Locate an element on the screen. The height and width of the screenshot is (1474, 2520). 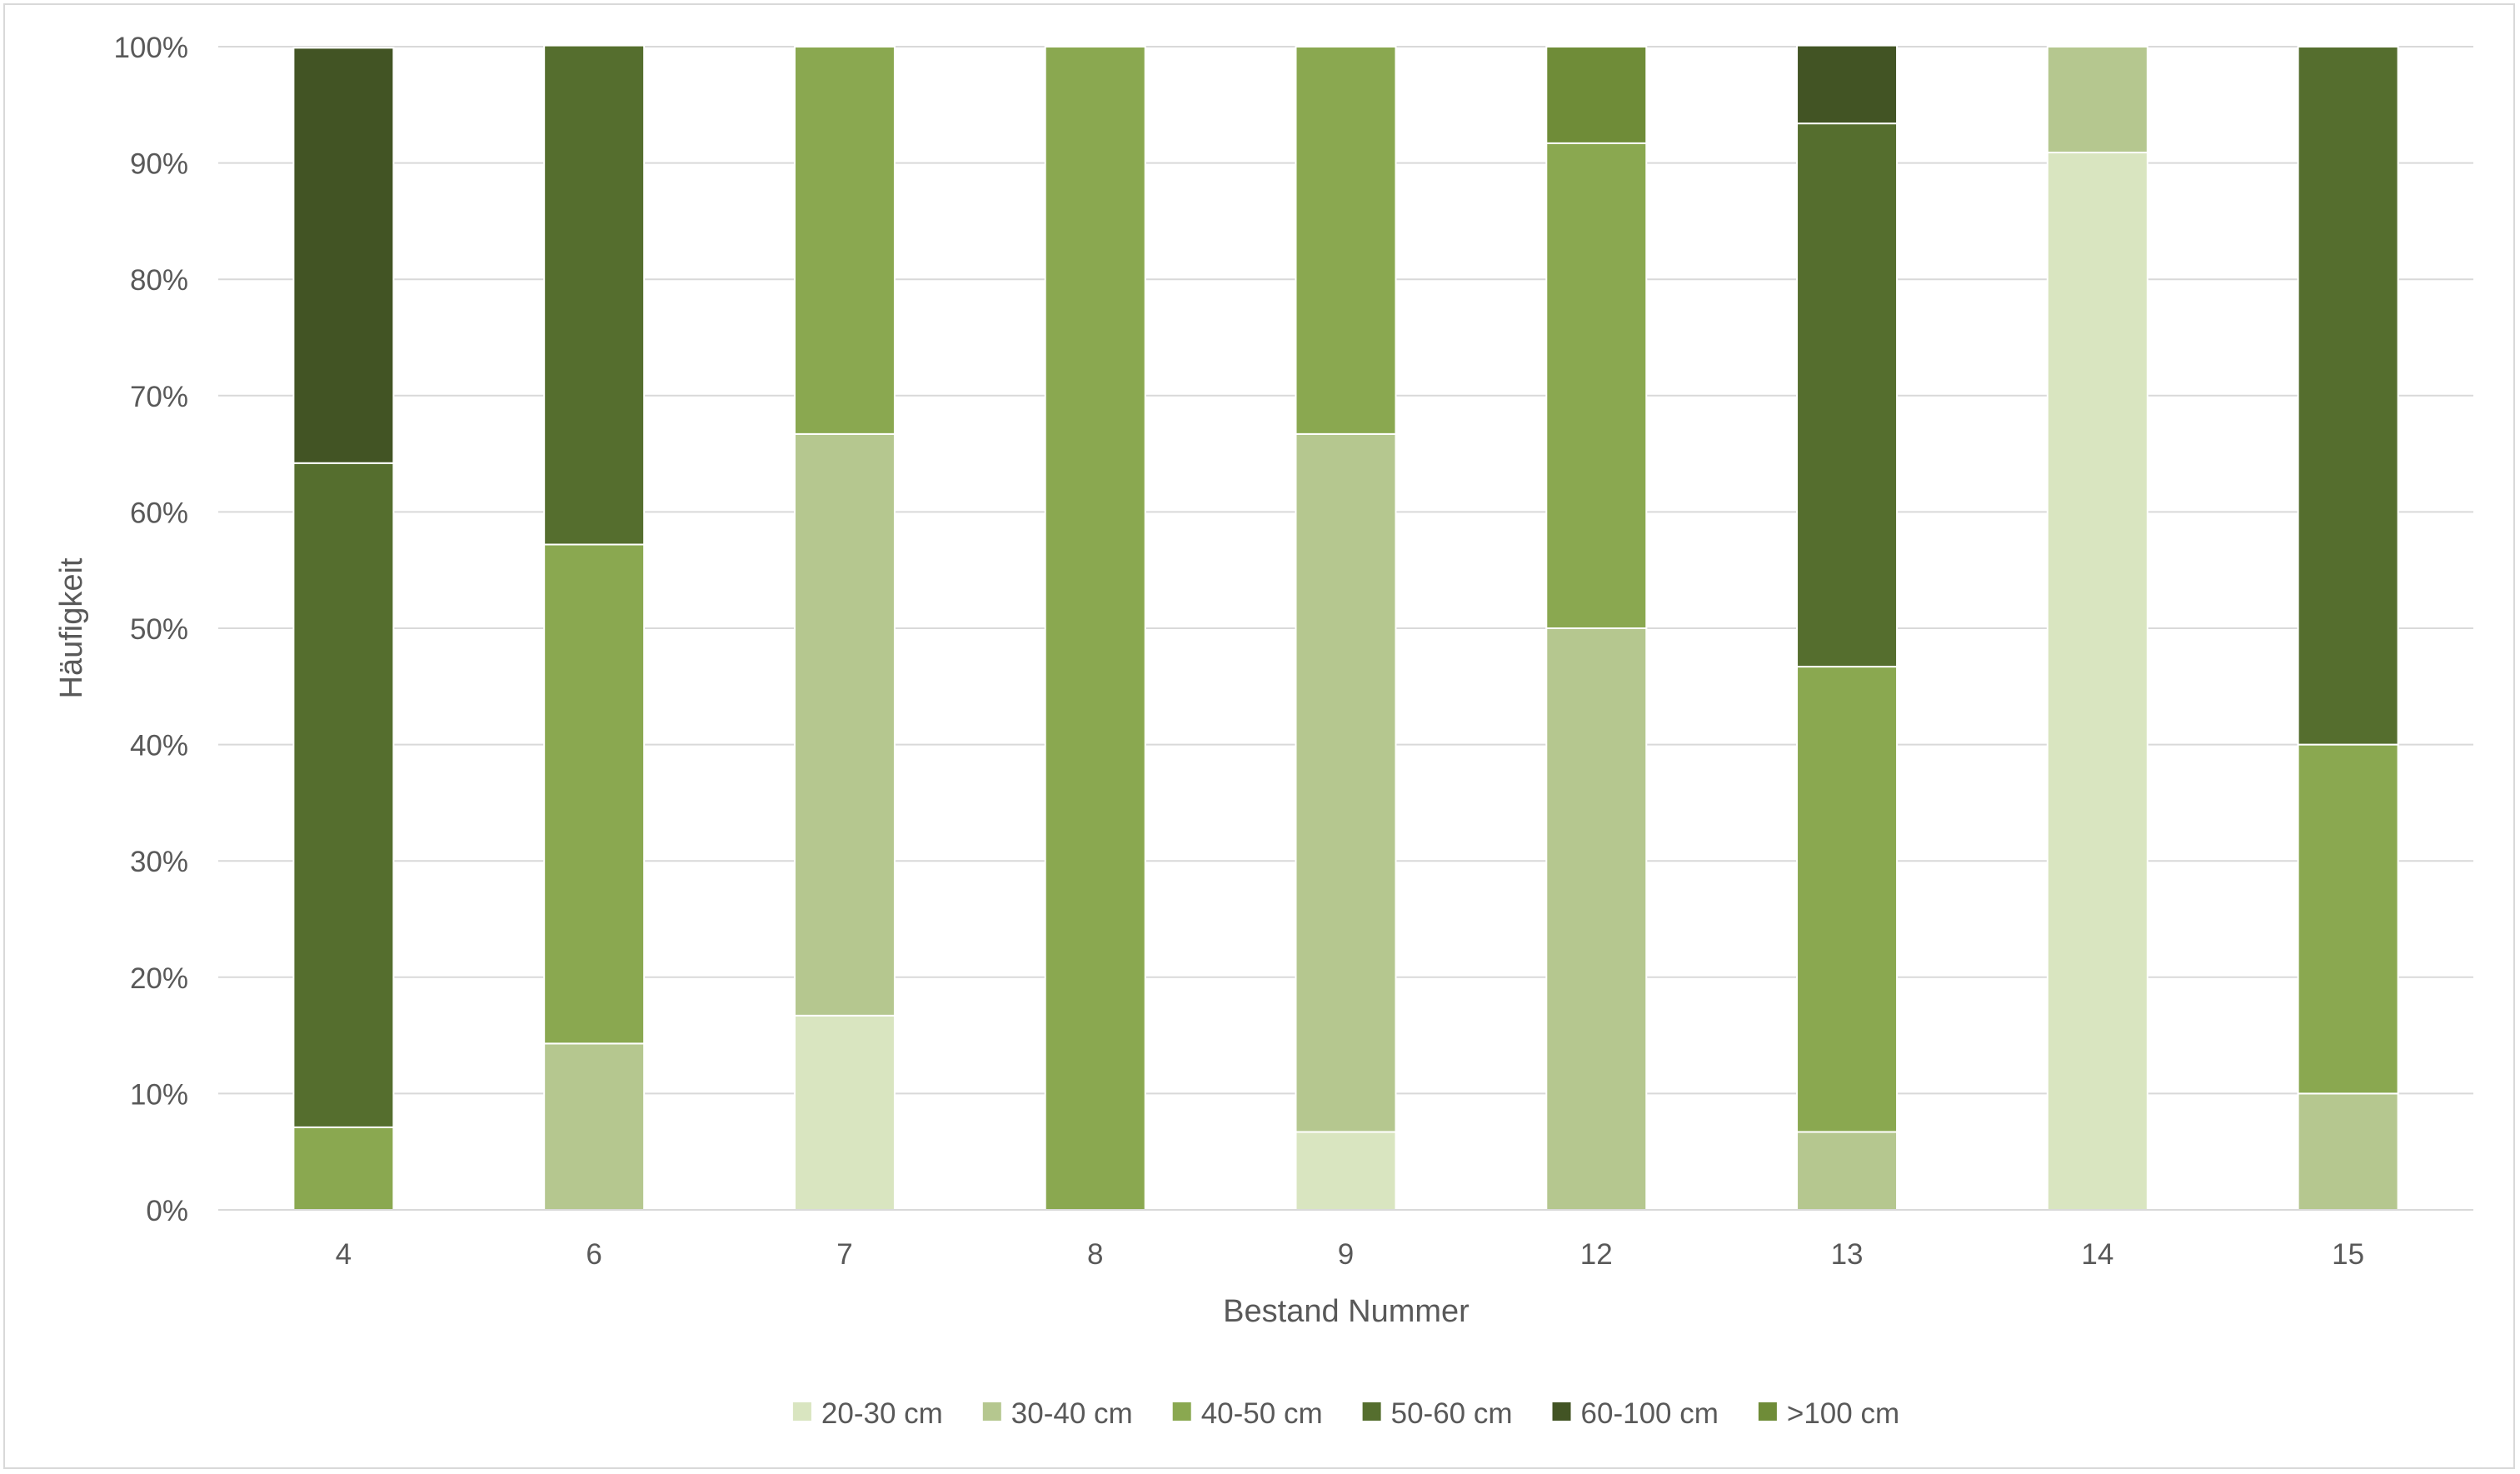
legend-label: 20-30 cm is located at coordinates (882, 1413).